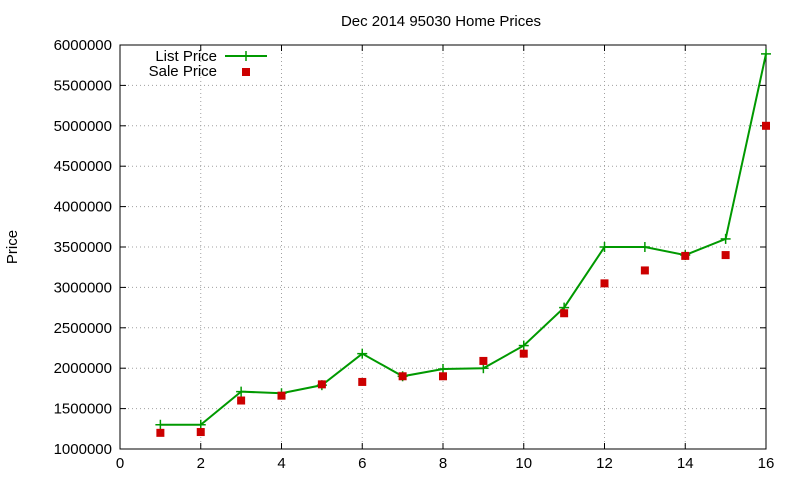  I want to click on y-tick-label: 5000000, so click(83, 126).